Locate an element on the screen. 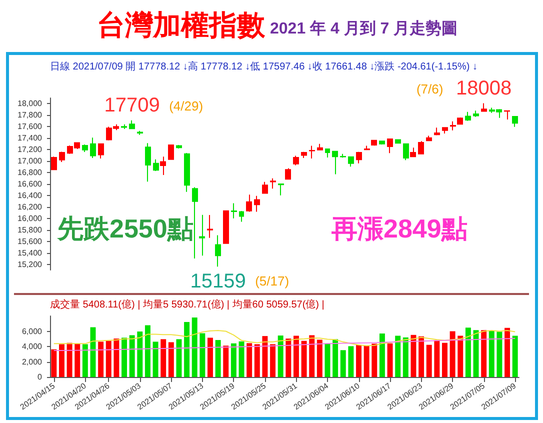 Image resolution: width=543 pixels, height=423 pixels. annotation: 先跌2550點 is located at coordinates (125, 229).